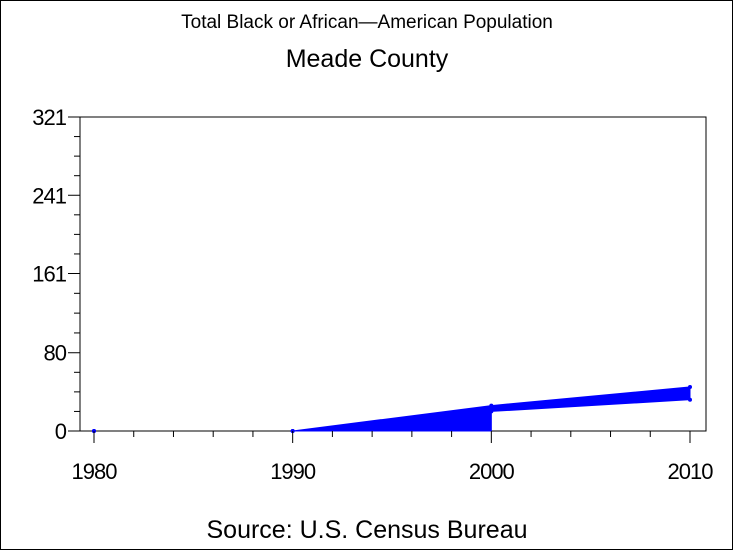  I want to click on series-area, so click(491, 409).